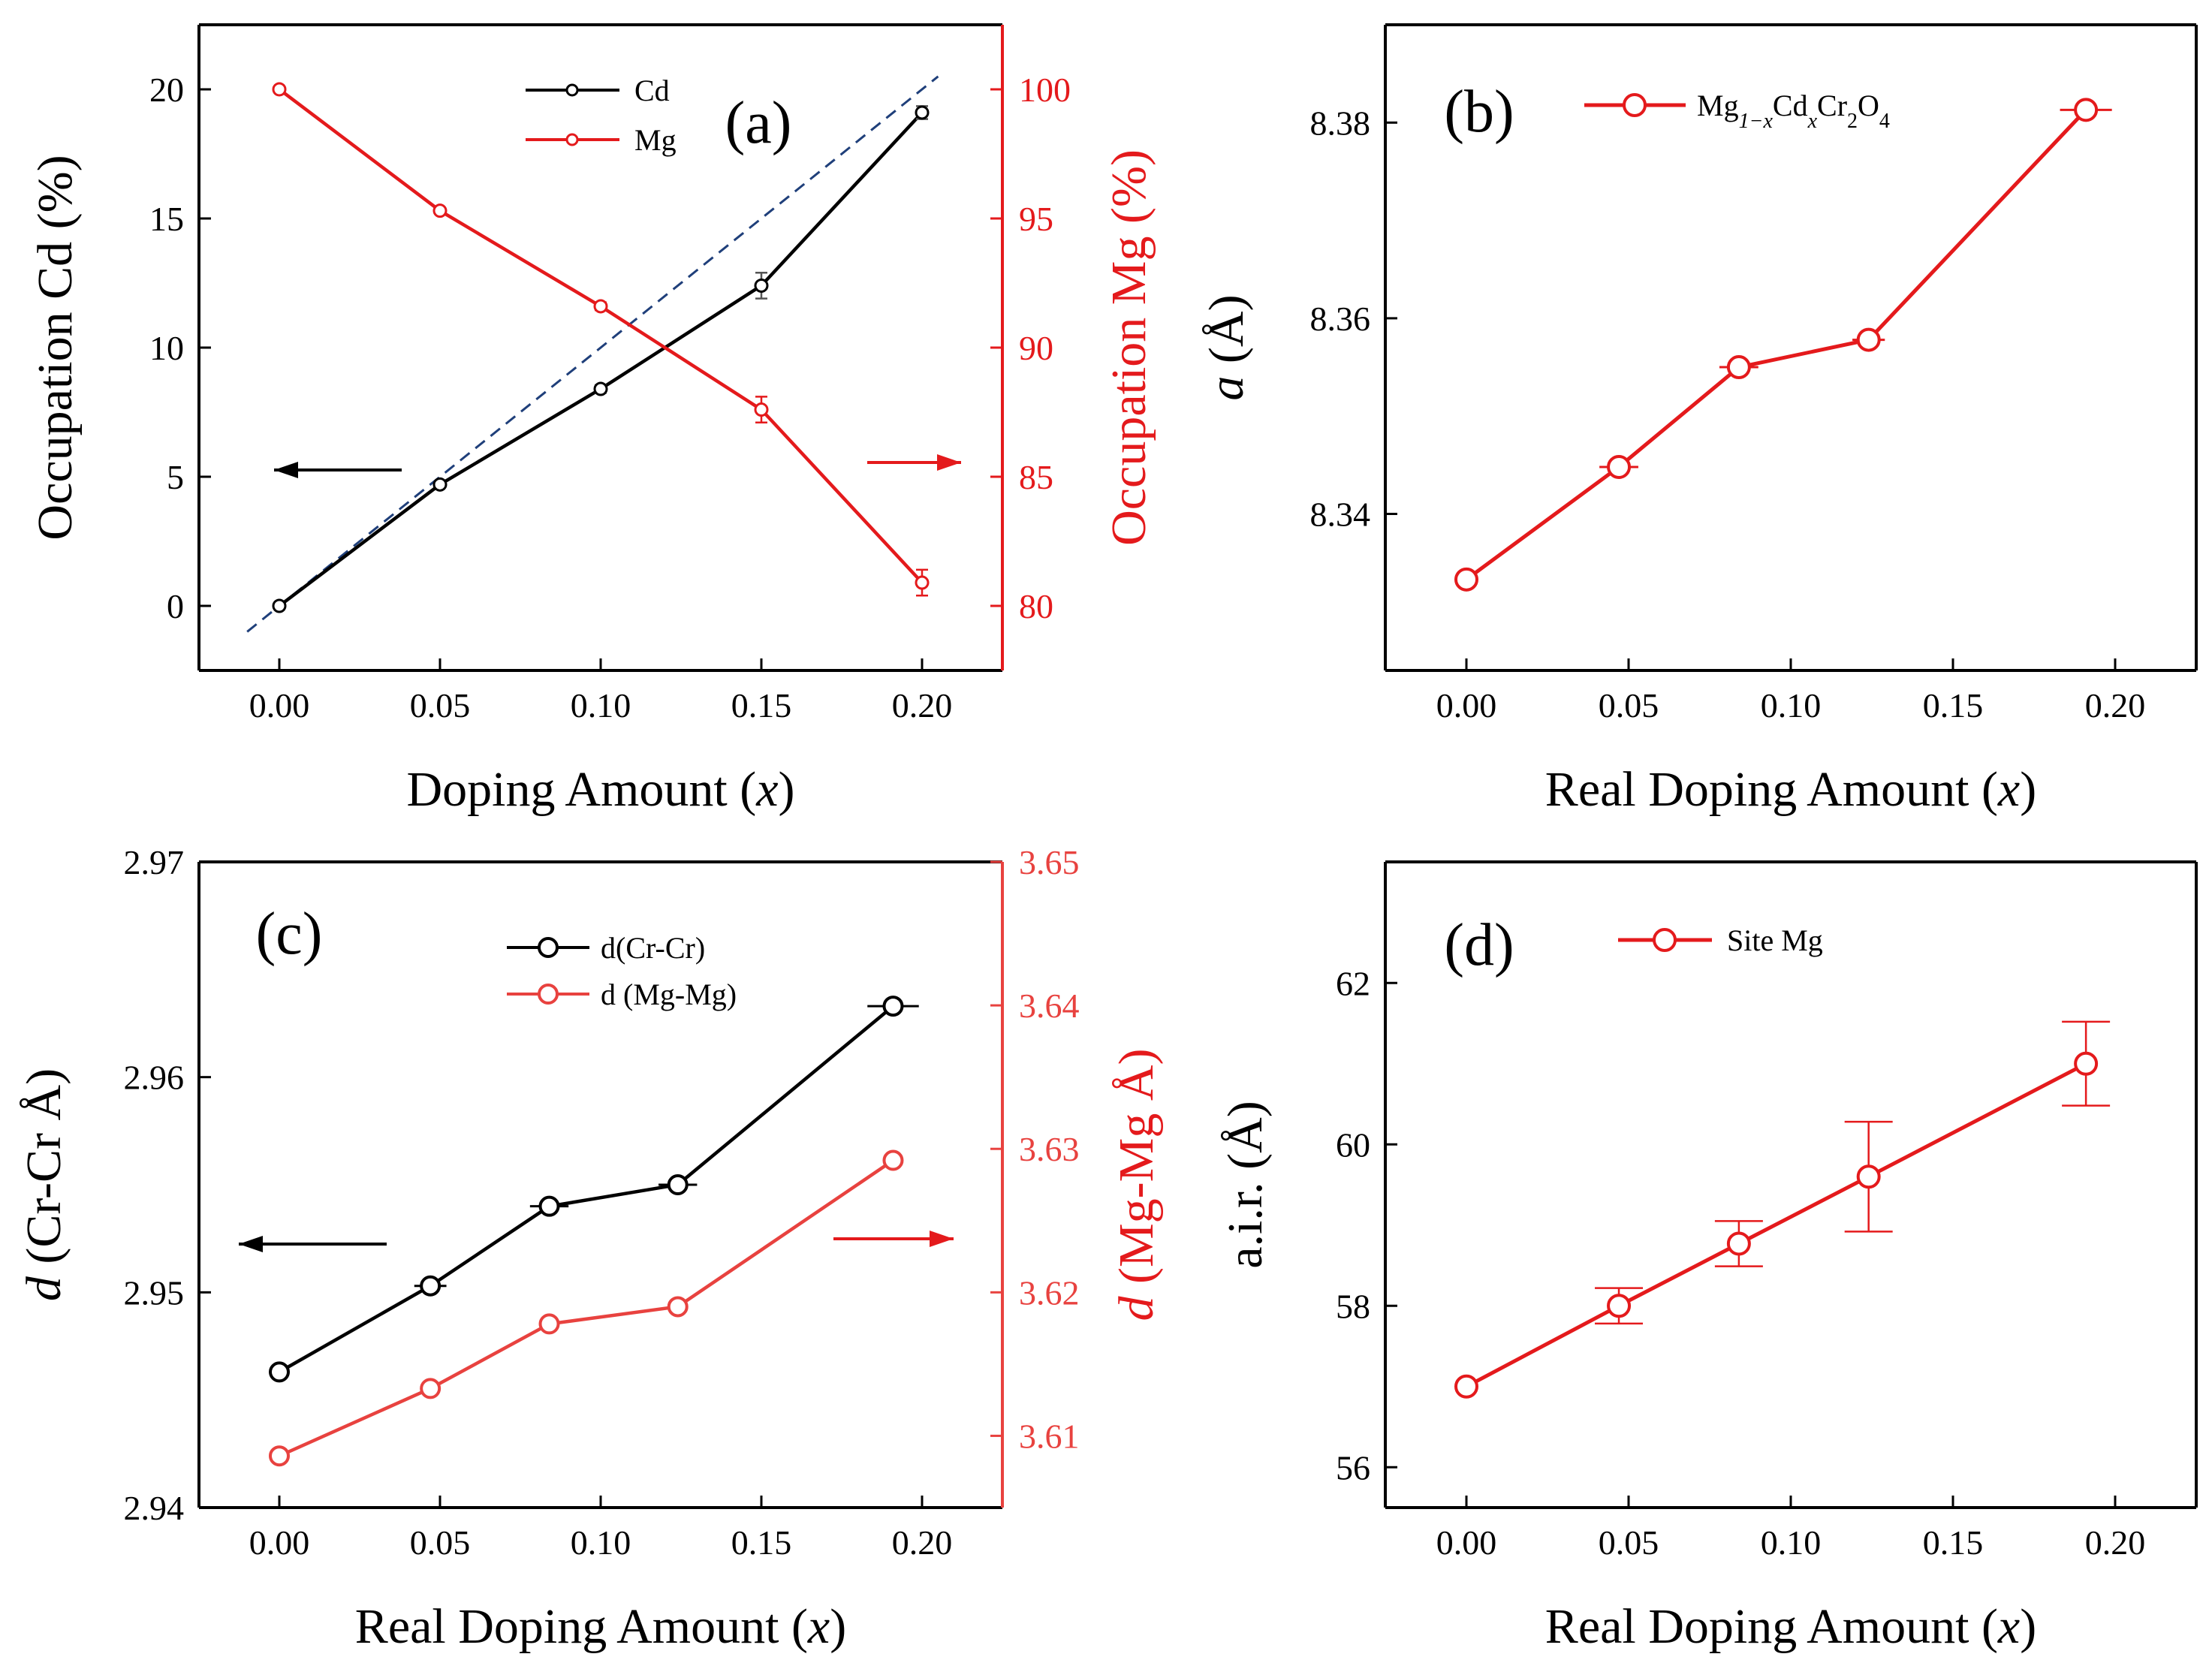 The image size is (2212, 1675). I want to click on legend-label: Cd, so click(652, 90).